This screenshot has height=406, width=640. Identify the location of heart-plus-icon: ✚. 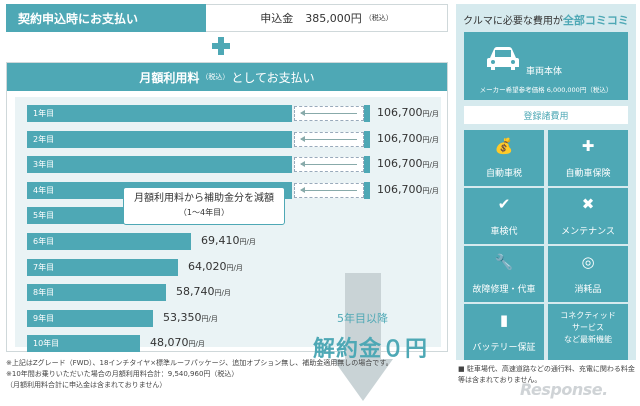
(588, 146).